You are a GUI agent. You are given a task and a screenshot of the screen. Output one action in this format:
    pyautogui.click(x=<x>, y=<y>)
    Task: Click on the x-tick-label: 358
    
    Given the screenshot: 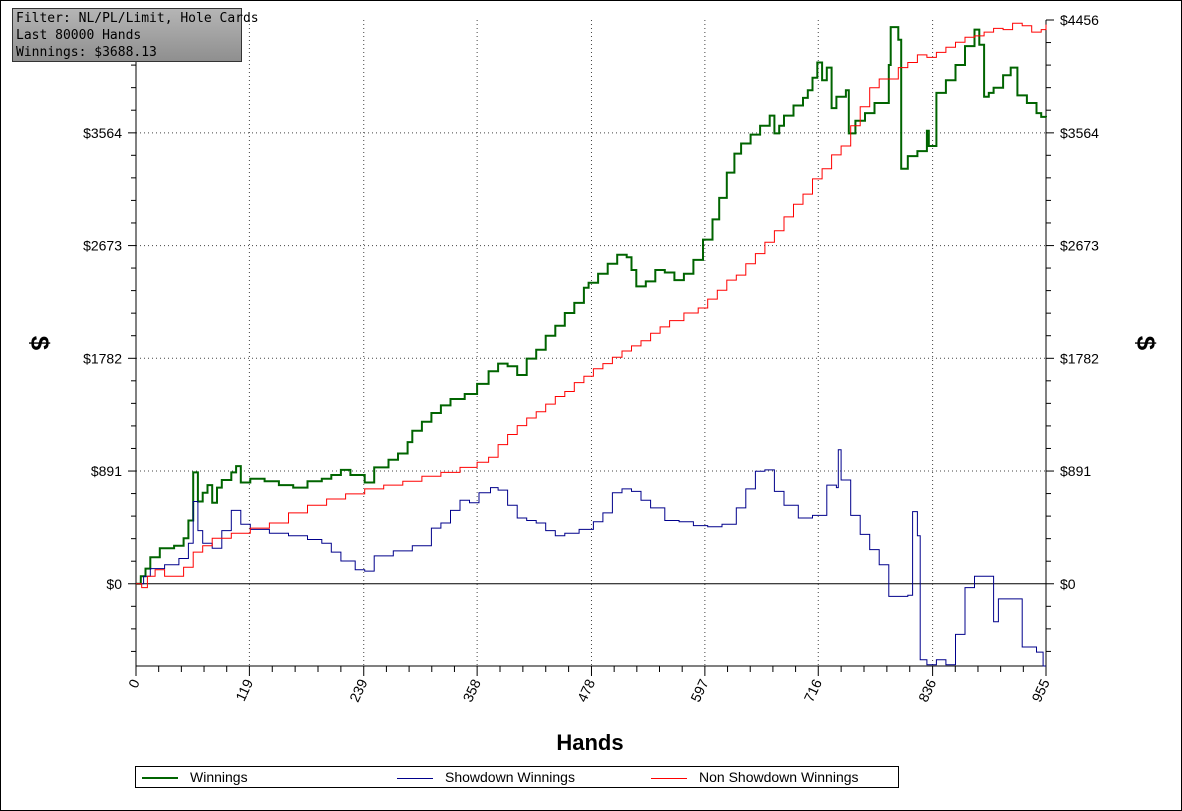 What is the action you would take?
    pyautogui.click(x=471, y=690)
    